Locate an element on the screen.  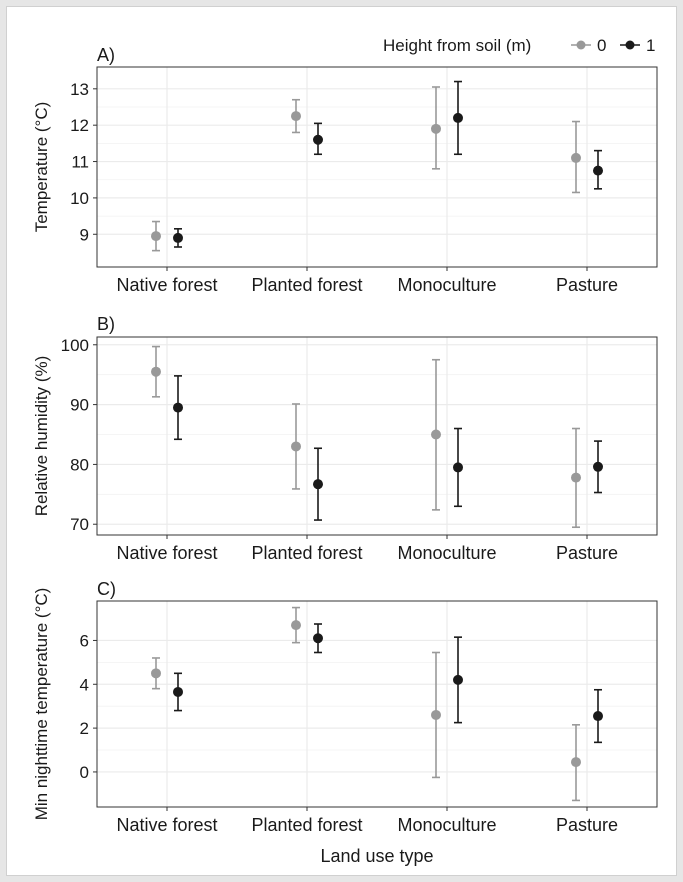
legend: Height from soil (m) 0 1 is located at coordinates (519, 45).